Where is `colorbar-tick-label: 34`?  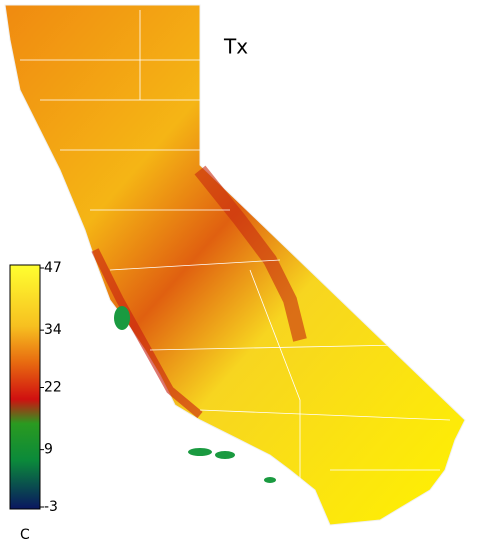 colorbar-tick-label: 34 is located at coordinates (53, 330).